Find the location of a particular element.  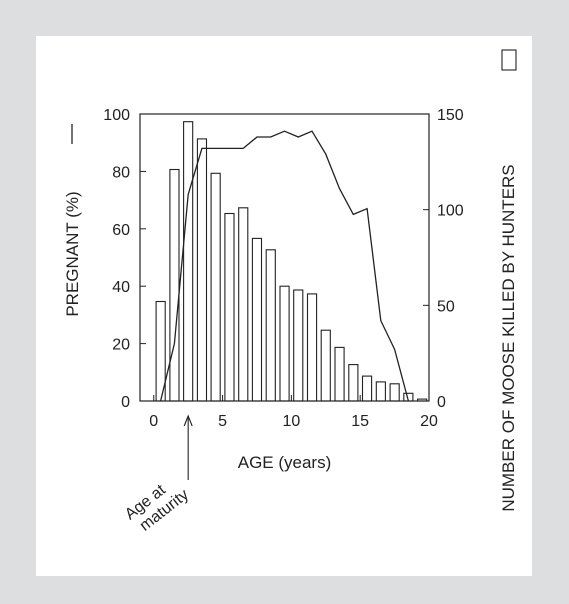

x-tick-label: 0 is located at coordinates (153, 421).